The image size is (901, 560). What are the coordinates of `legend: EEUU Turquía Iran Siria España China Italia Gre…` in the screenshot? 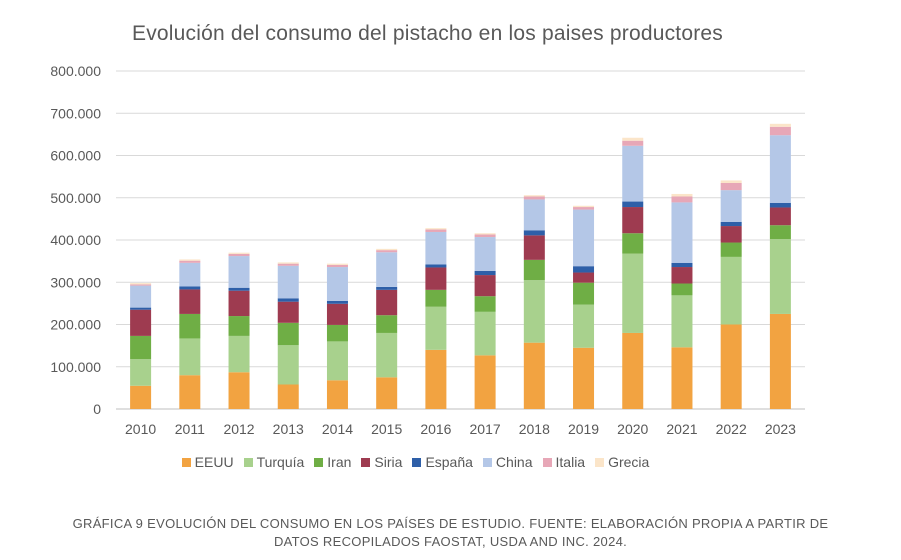 It's located at (450, 462).